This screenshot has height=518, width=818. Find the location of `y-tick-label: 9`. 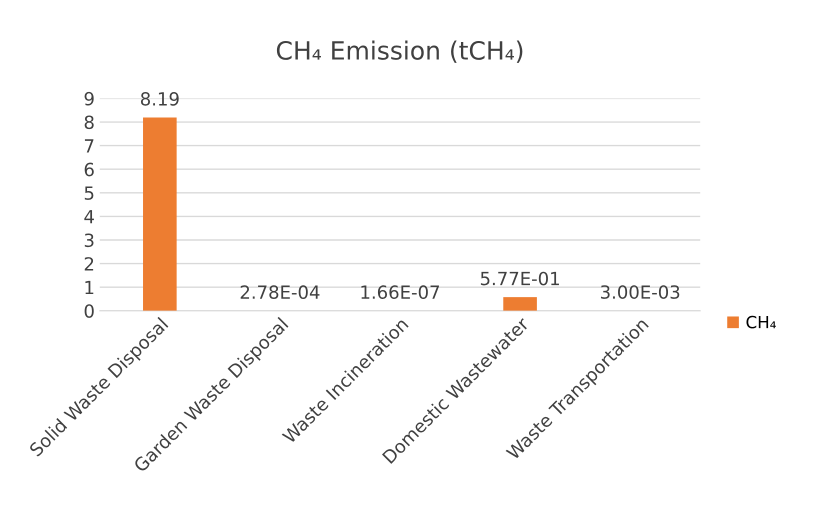

y-tick-label: 9 is located at coordinates (89, 99).